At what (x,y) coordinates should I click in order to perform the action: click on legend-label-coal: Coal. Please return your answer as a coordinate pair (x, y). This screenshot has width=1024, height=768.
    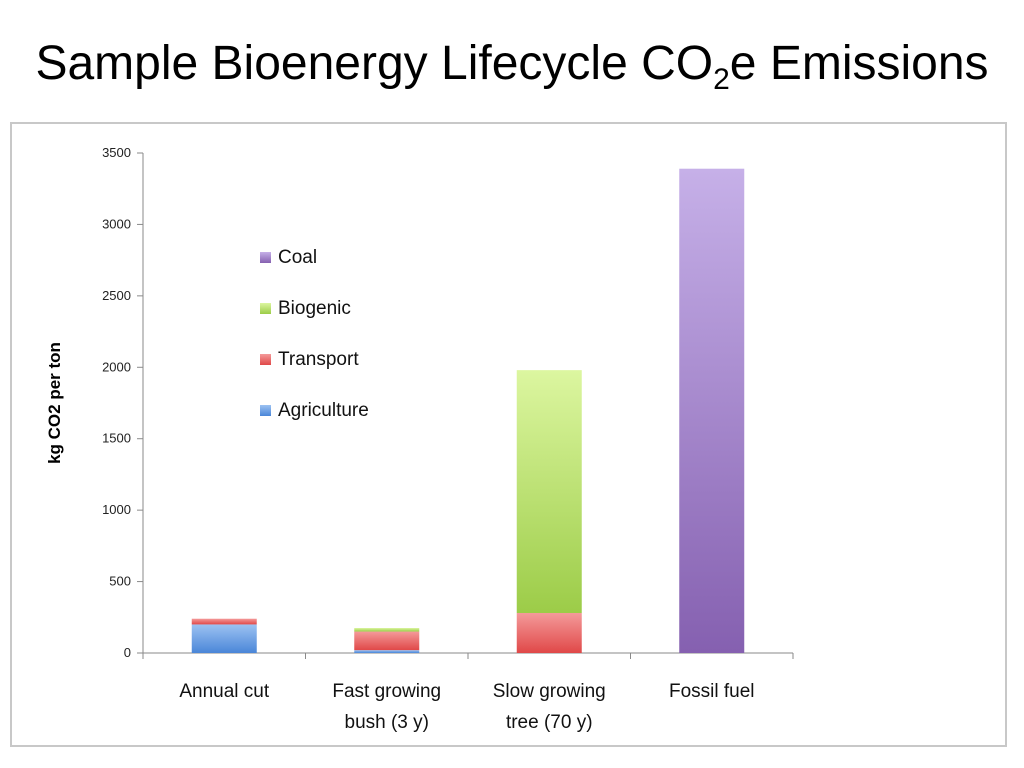
    Looking at the image, I should click on (297, 257).